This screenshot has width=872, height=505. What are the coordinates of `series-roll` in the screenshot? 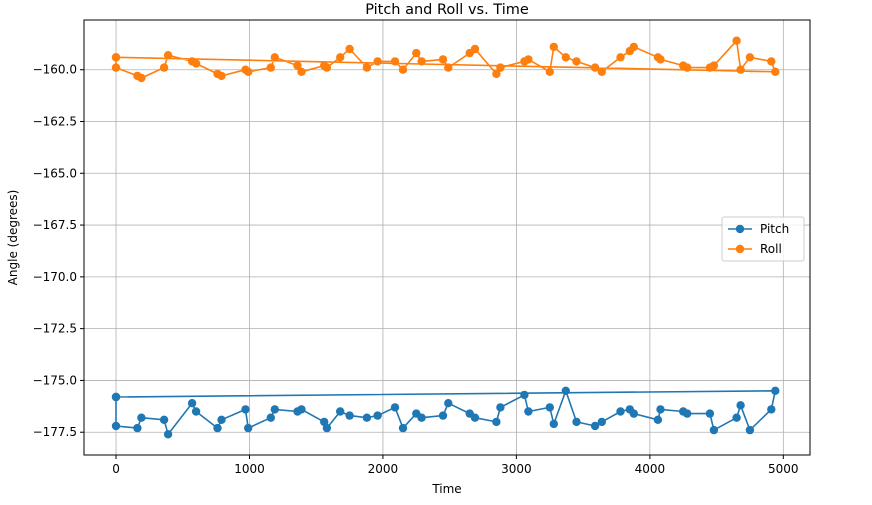 It's located at (445, 59).